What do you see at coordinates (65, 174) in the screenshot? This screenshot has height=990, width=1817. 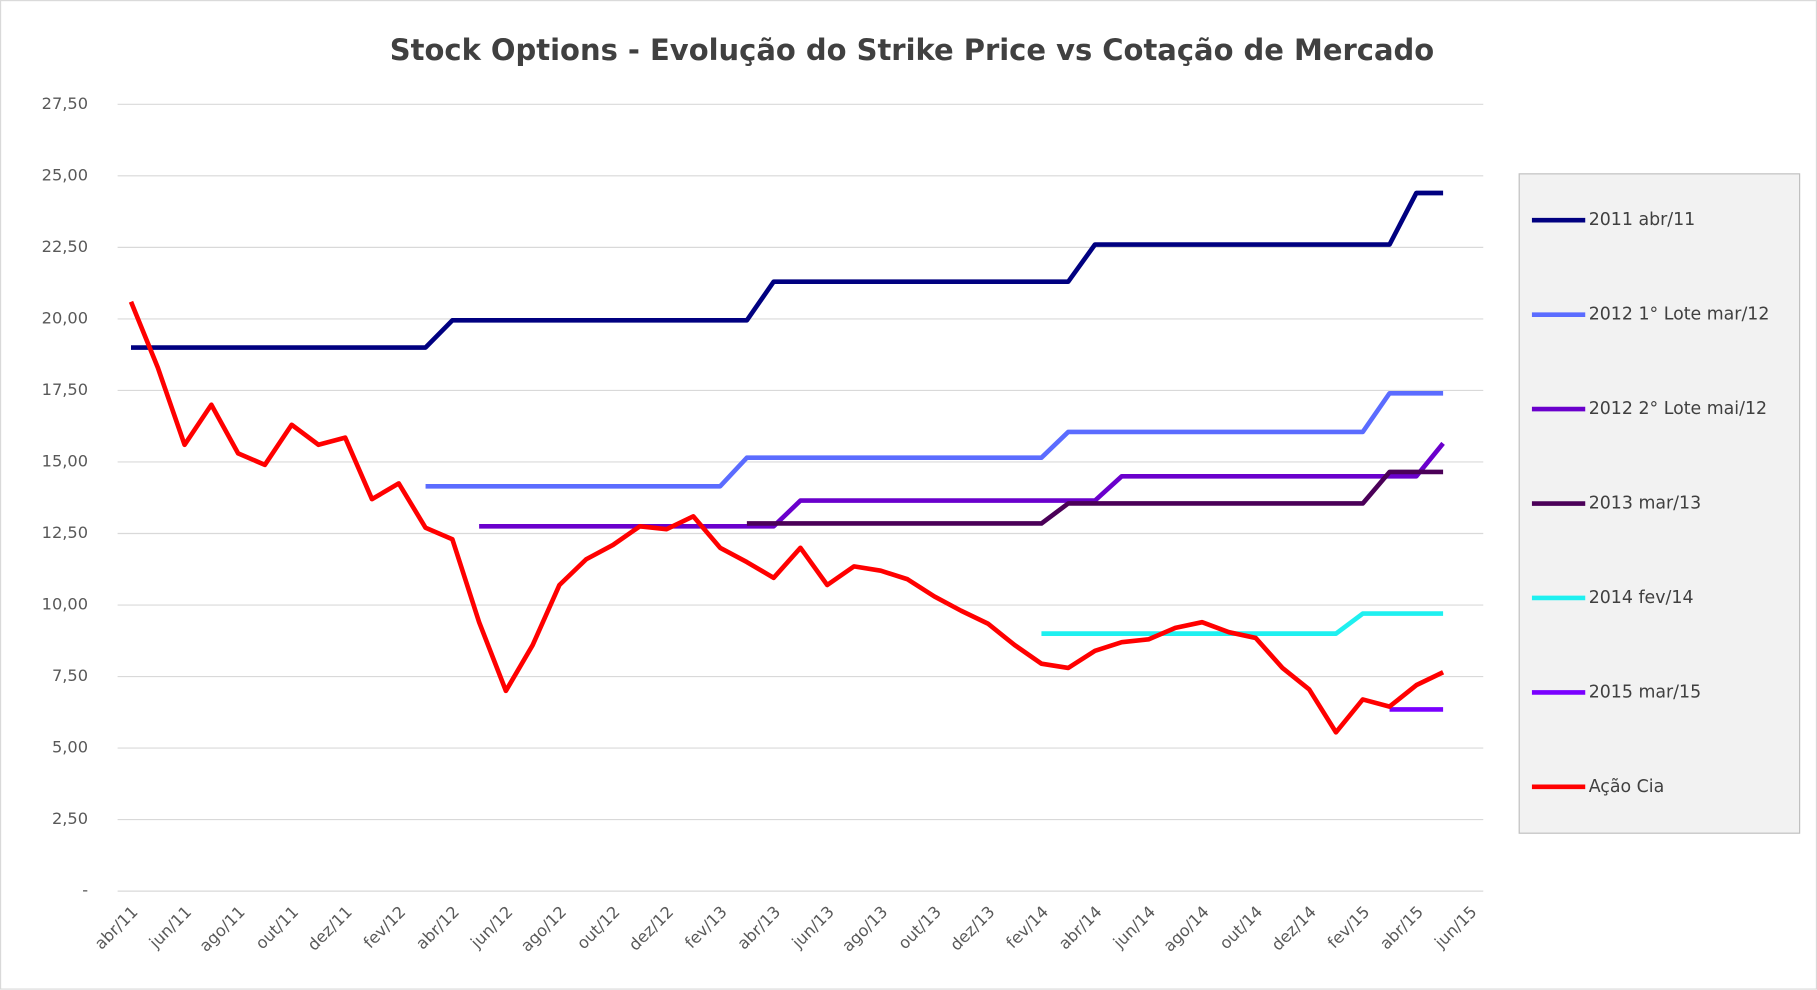 I see `y-tick-label: 25,00` at bounding box center [65, 174].